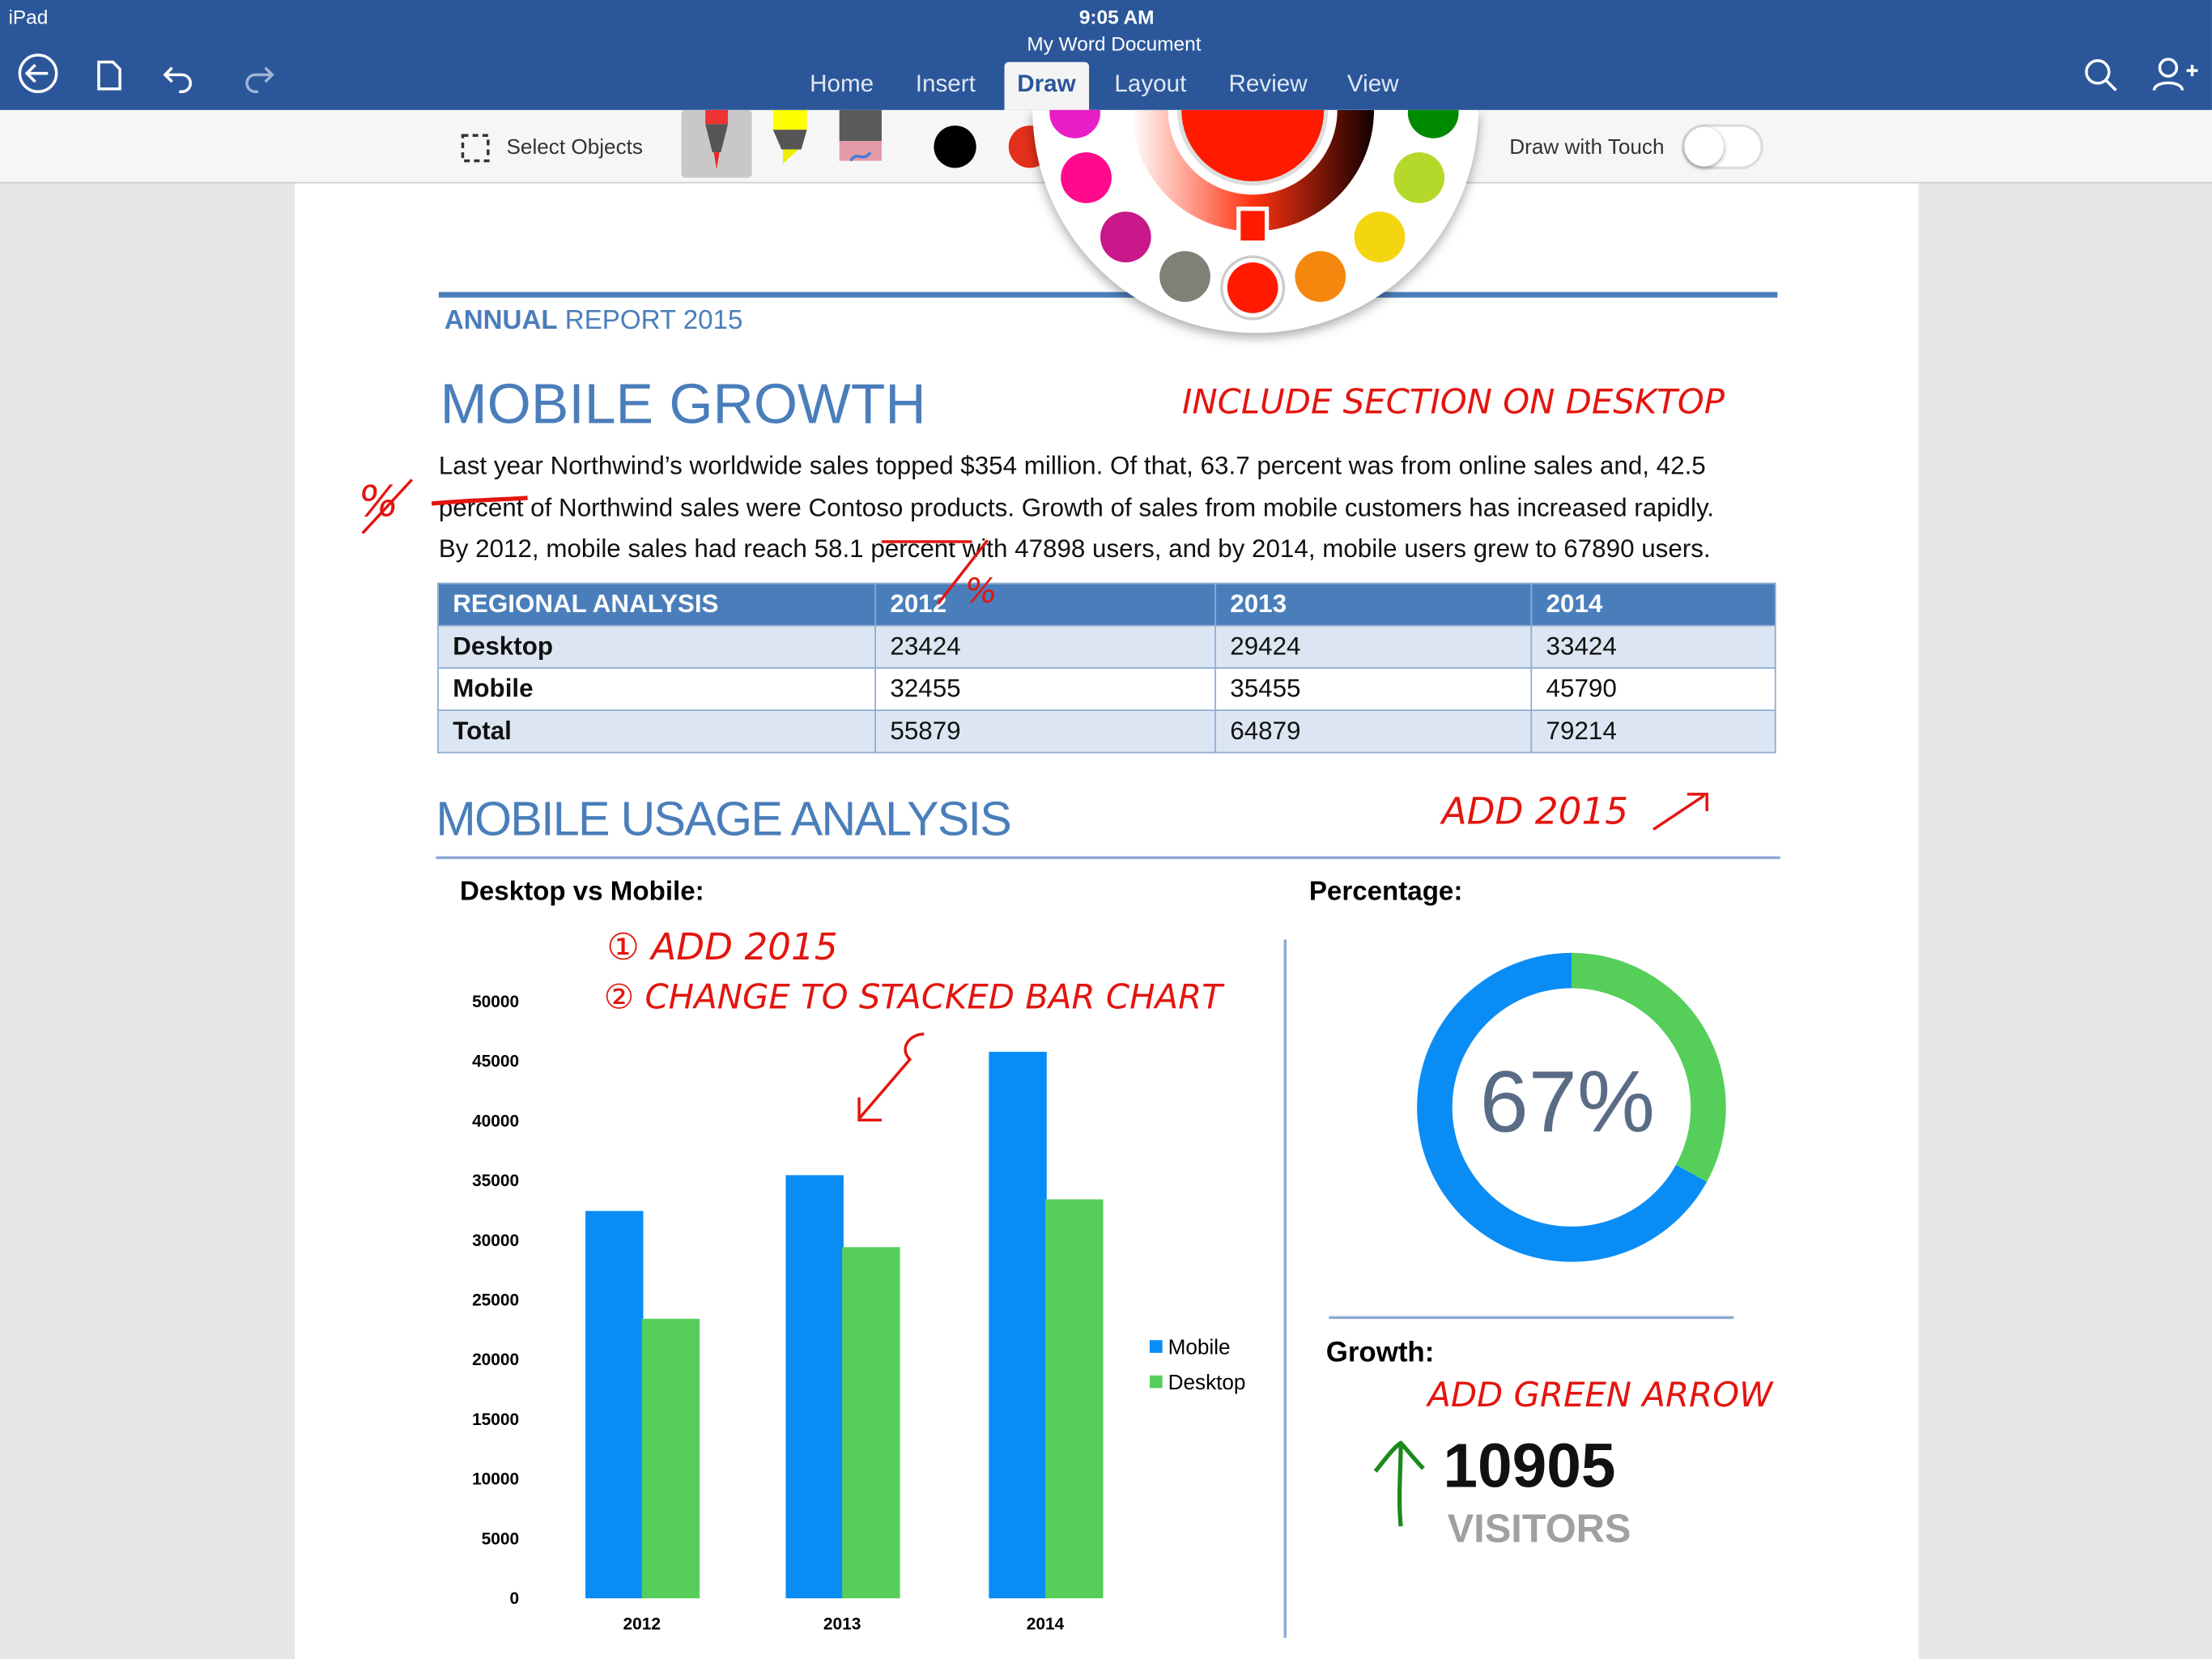  What do you see at coordinates (1722, 147) in the screenshot?
I see `draw-with-touch-toggle` at bounding box center [1722, 147].